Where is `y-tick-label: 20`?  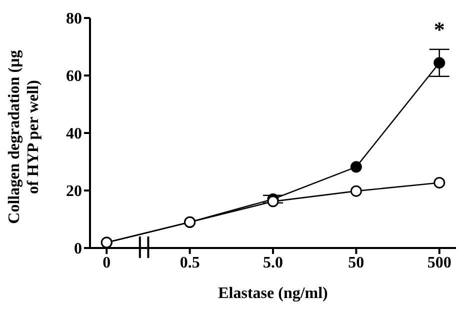
y-tick-label: 20 is located at coordinates (74, 191).